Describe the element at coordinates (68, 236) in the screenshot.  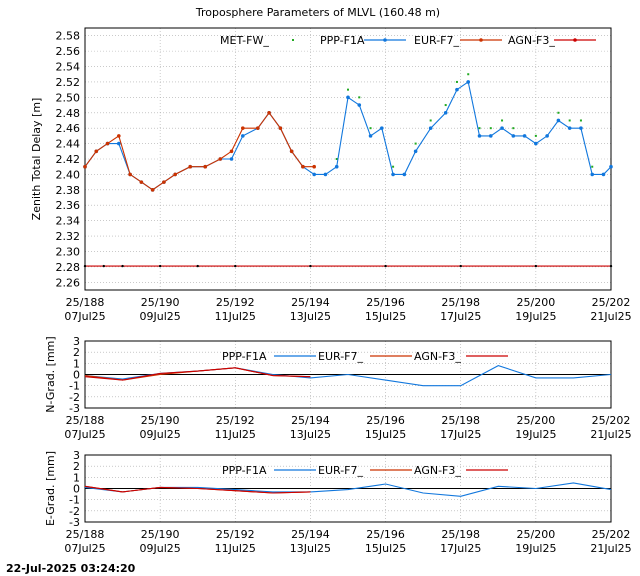
I see `y-tick-label: 2.32` at that location.